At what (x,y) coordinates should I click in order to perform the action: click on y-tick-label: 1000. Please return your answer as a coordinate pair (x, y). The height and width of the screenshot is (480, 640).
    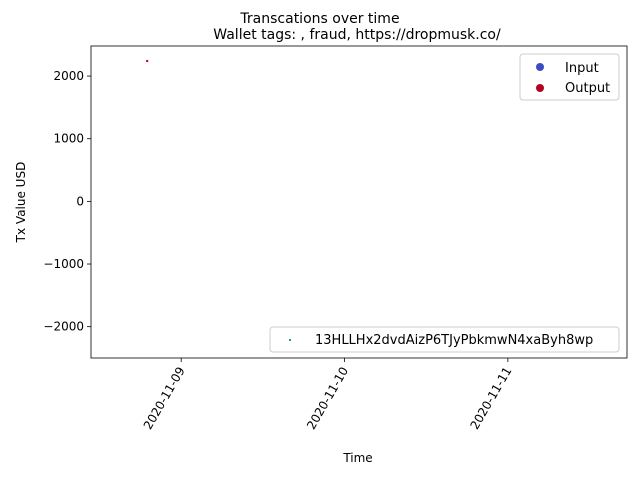
    Looking at the image, I should click on (68, 139).